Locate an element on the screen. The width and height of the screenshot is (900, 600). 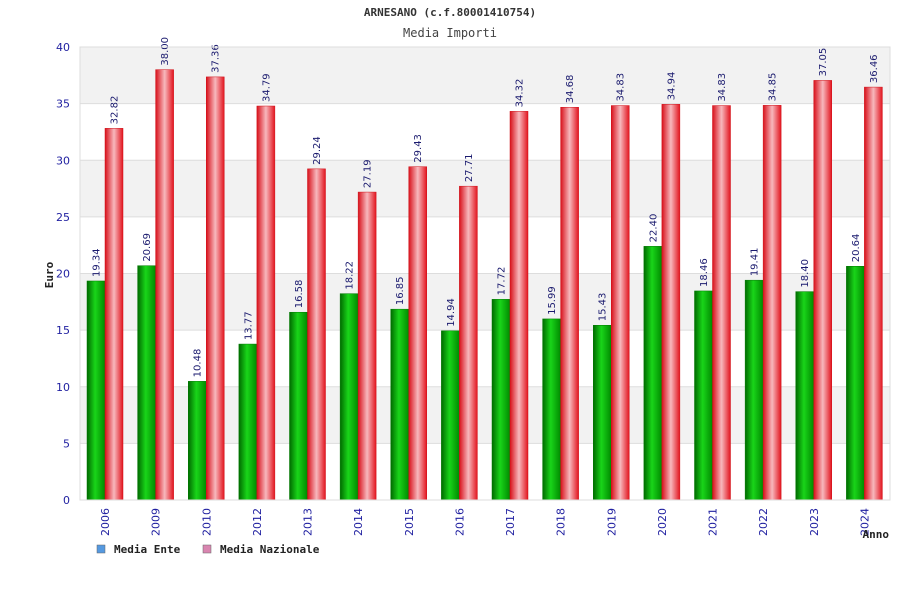
x-tick-label: 2010 is located at coordinates (206, 522).